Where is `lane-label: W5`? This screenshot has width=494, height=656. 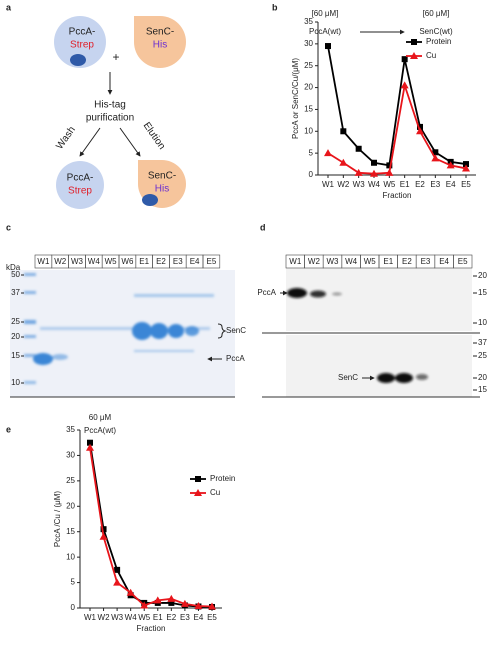
lane-label: W5 is located at coordinates (370, 261).